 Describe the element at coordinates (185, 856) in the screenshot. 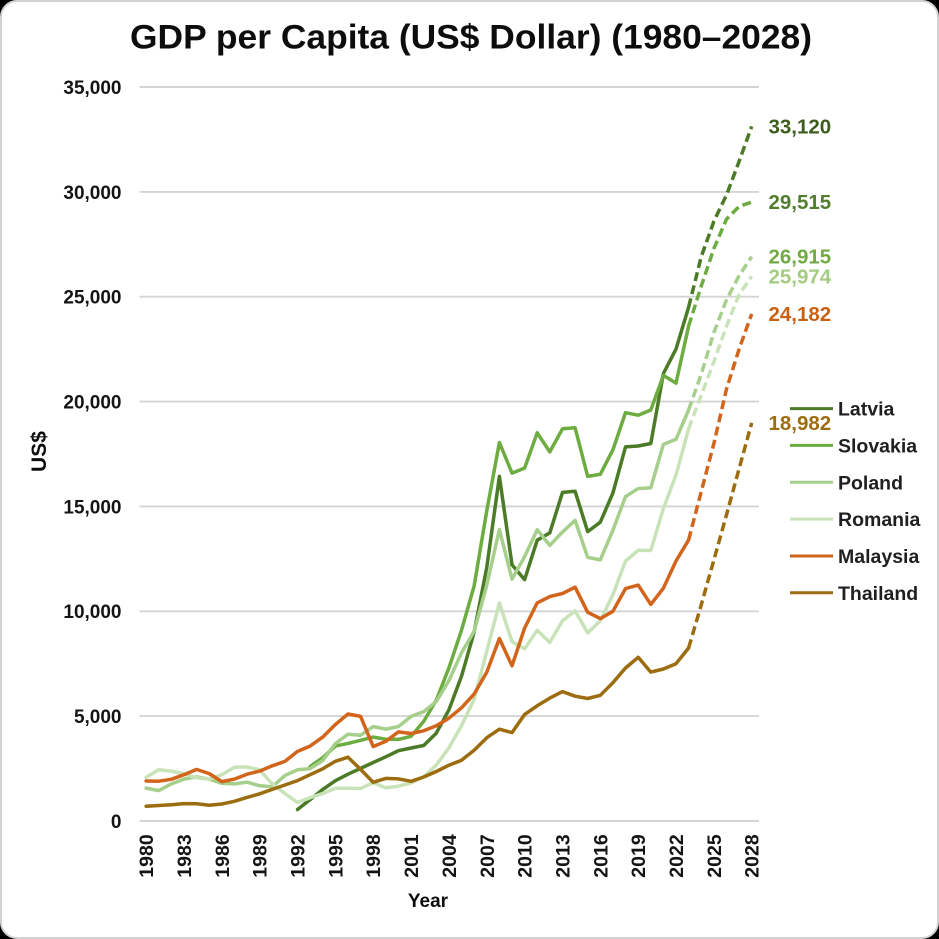

I see `svg-text: 1983` at that location.